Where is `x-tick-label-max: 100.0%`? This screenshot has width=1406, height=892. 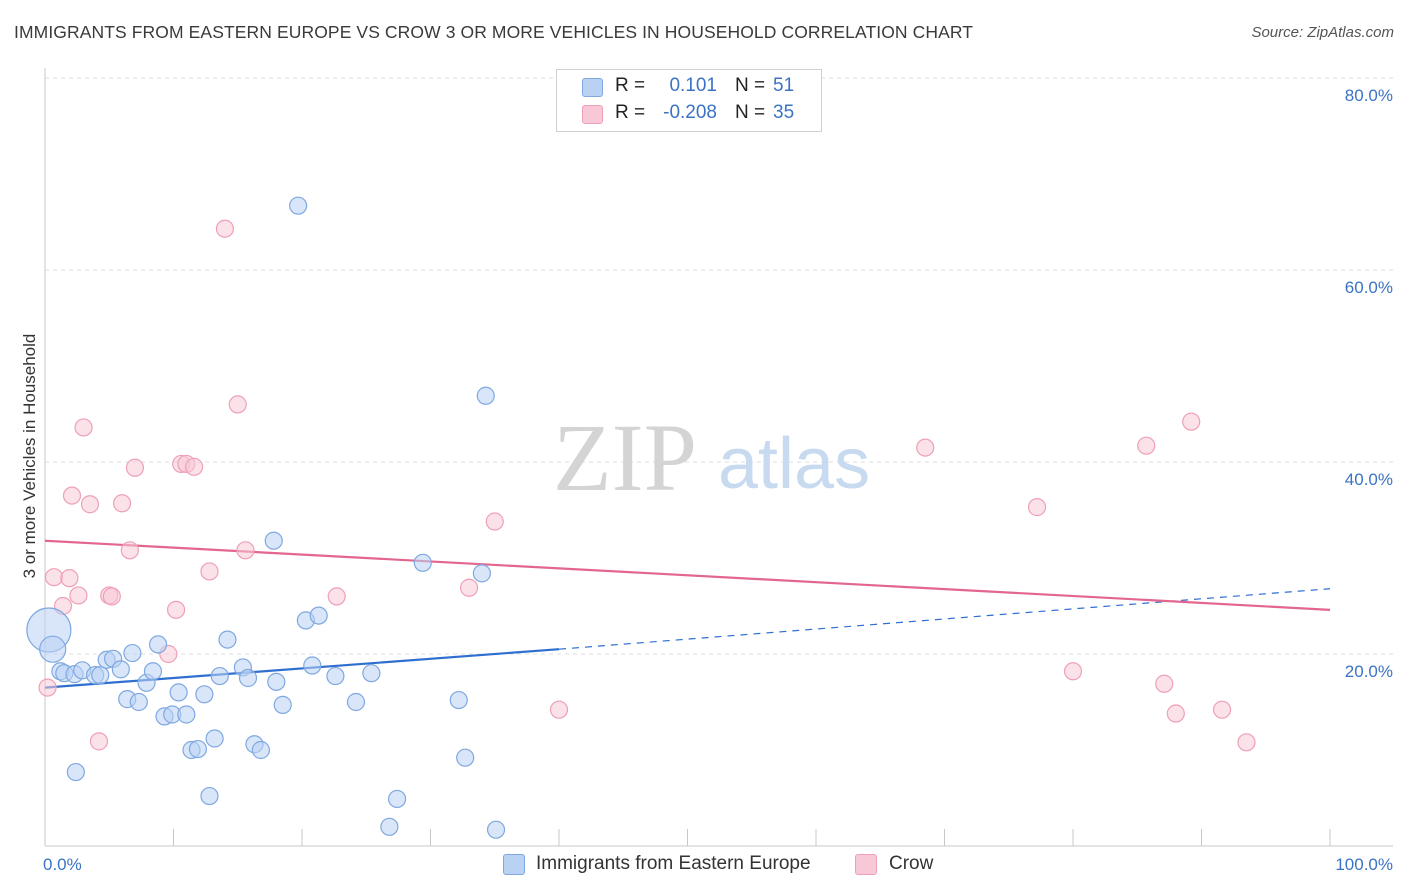
x-tick-label-max: 100.0% is located at coordinates (1364, 864).